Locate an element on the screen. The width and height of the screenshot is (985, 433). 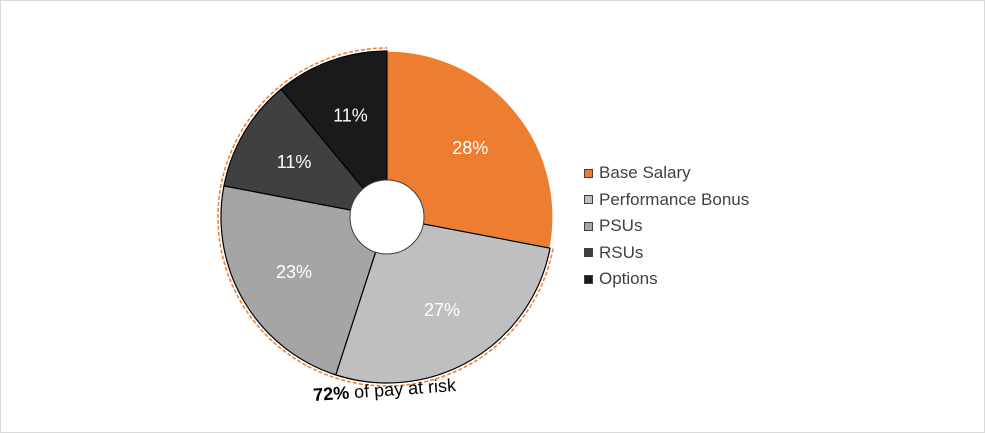
slice-rsus is located at coordinates (306, 153).